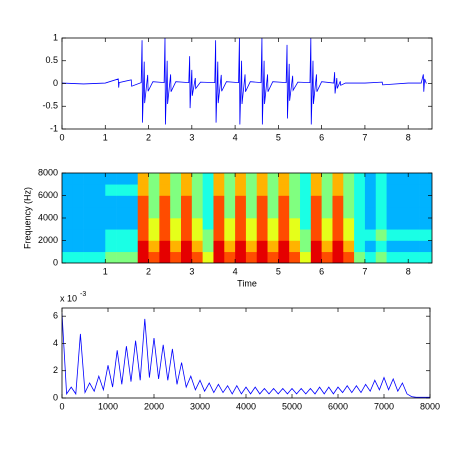  What do you see at coordinates (27, 218) in the screenshot?
I see `y-axis-label: Frequency (Hz)` at bounding box center [27, 218].